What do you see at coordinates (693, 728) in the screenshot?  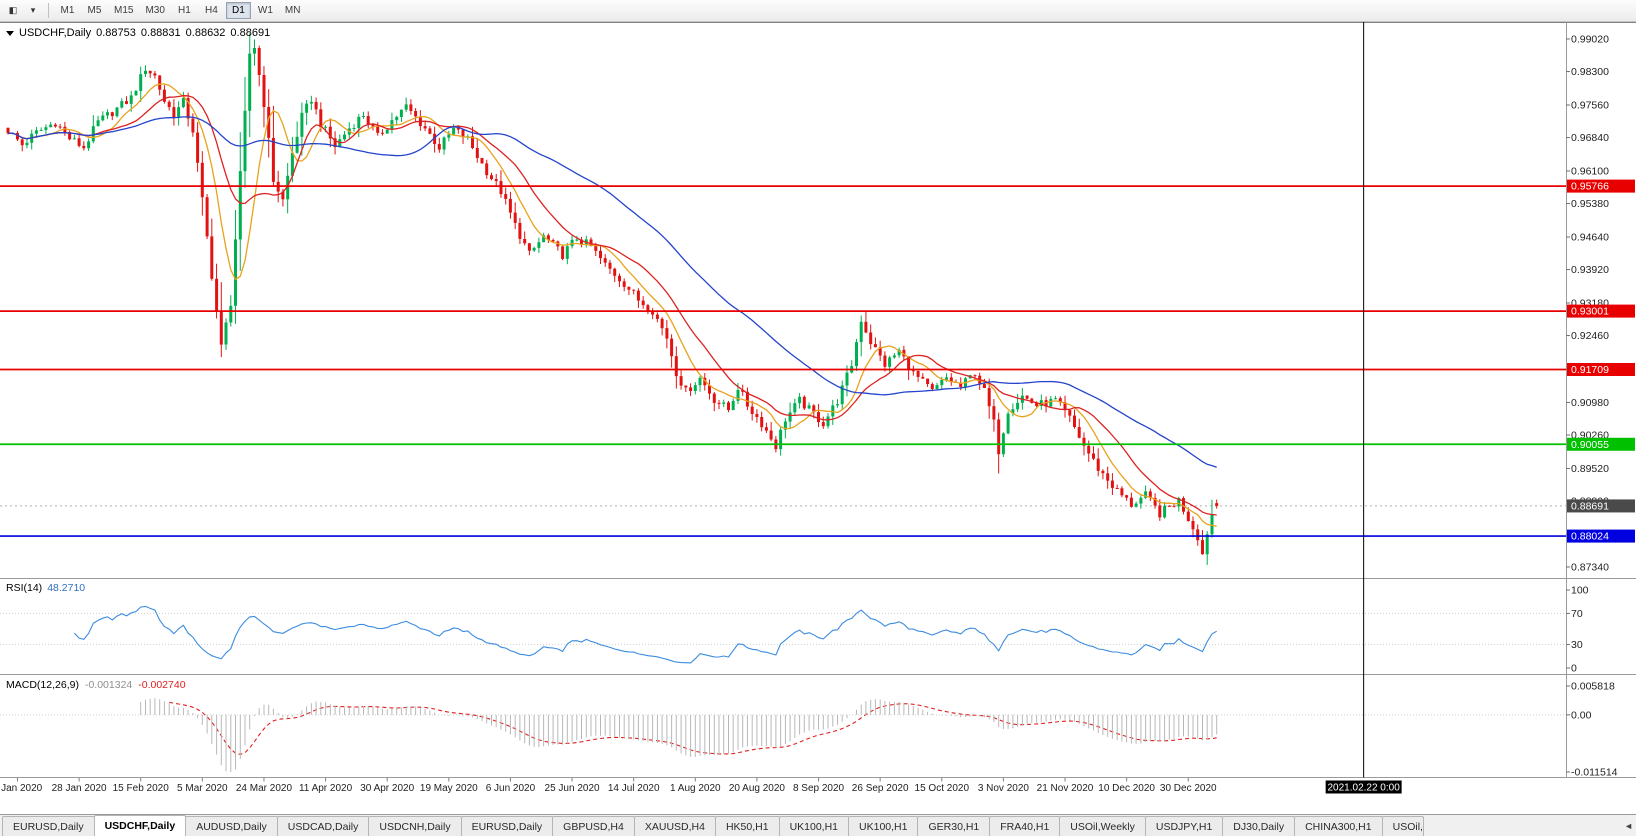 I see `macd-signal-line` at bounding box center [693, 728].